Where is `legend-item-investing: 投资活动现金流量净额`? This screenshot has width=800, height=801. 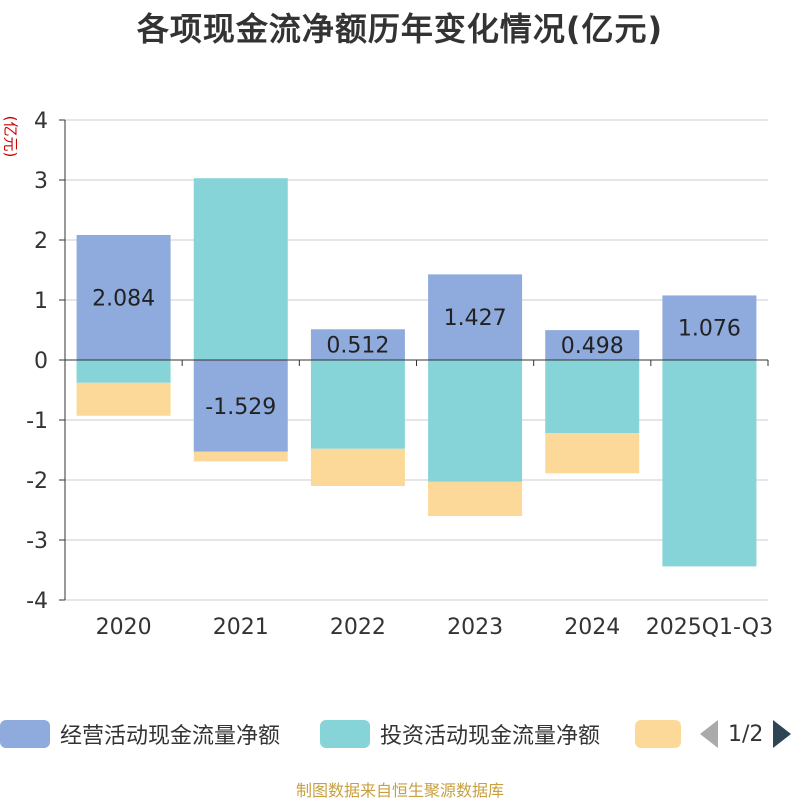 legend-item-investing: 投资活动现金流量净额 is located at coordinates (460, 734).